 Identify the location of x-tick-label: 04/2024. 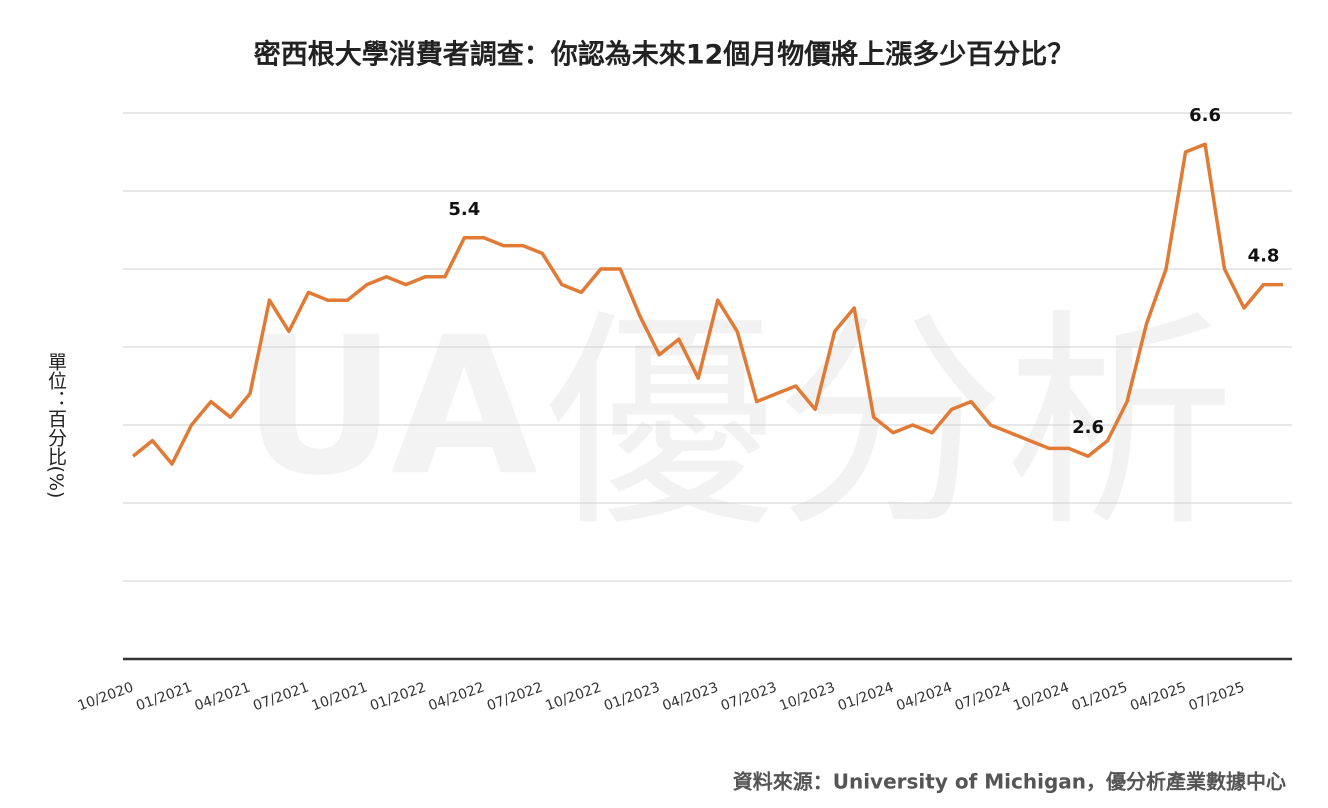
(924, 696).